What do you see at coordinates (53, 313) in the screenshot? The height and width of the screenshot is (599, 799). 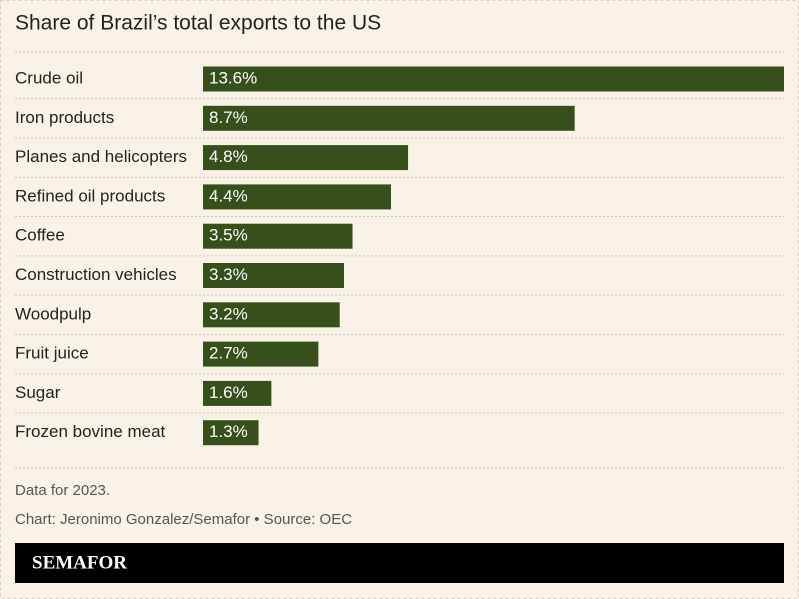 I see `category-label: Woodpulp` at bounding box center [53, 313].